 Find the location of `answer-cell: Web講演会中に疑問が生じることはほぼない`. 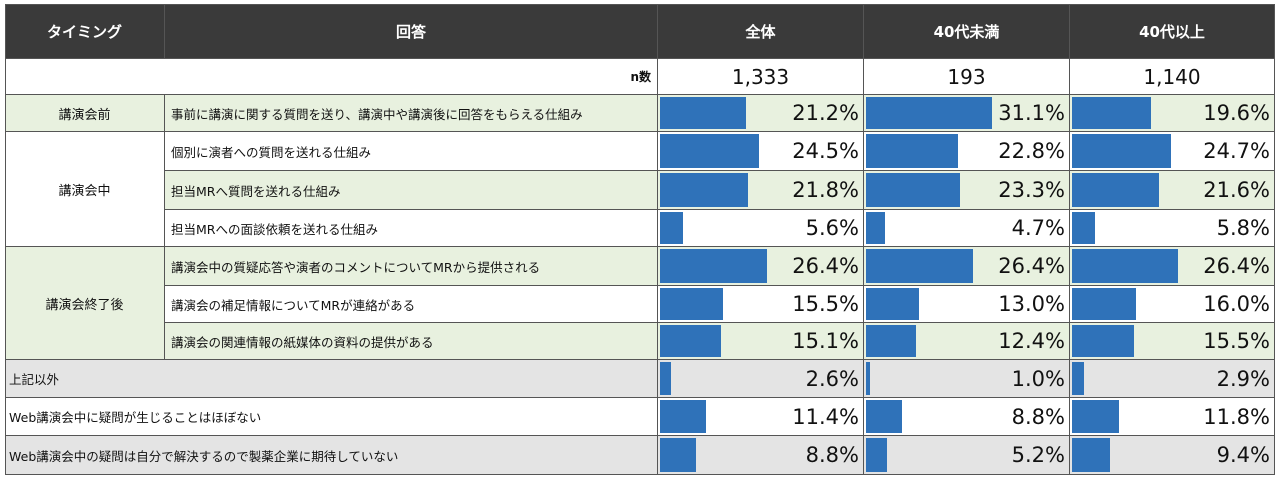

answer-cell: Web講演会中に疑問が生じることはほぼない is located at coordinates (331, 417).